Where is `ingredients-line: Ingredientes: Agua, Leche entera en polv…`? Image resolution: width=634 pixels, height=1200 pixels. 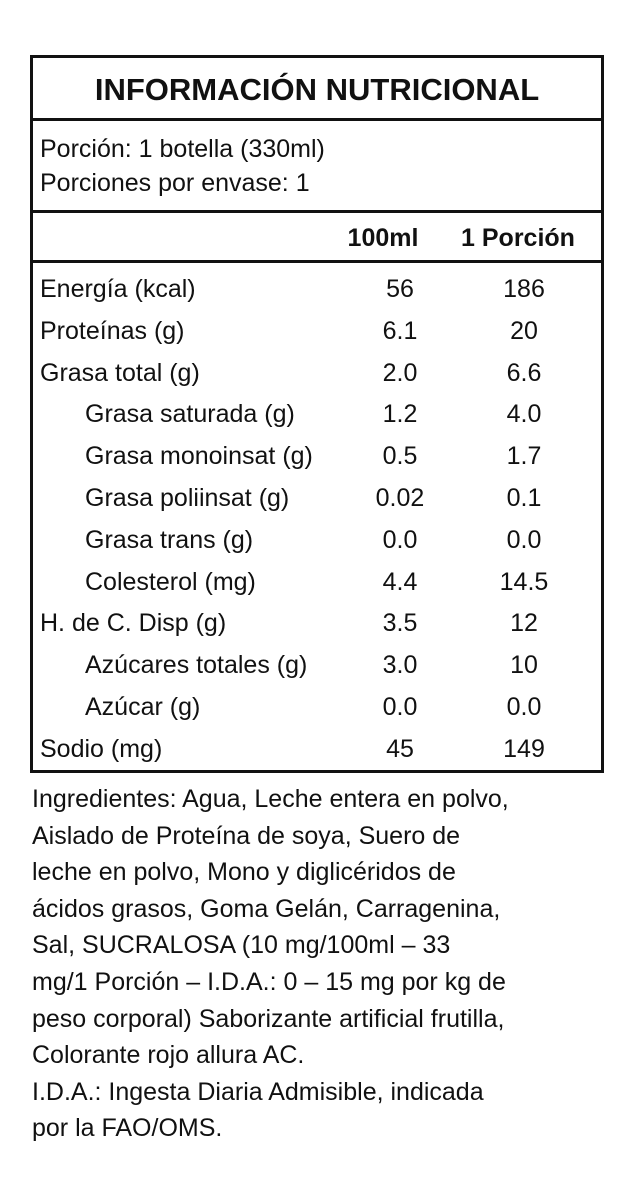
ingredients-line: Ingredientes: Agua, Leche entera en polv… is located at coordinates (270, 799).